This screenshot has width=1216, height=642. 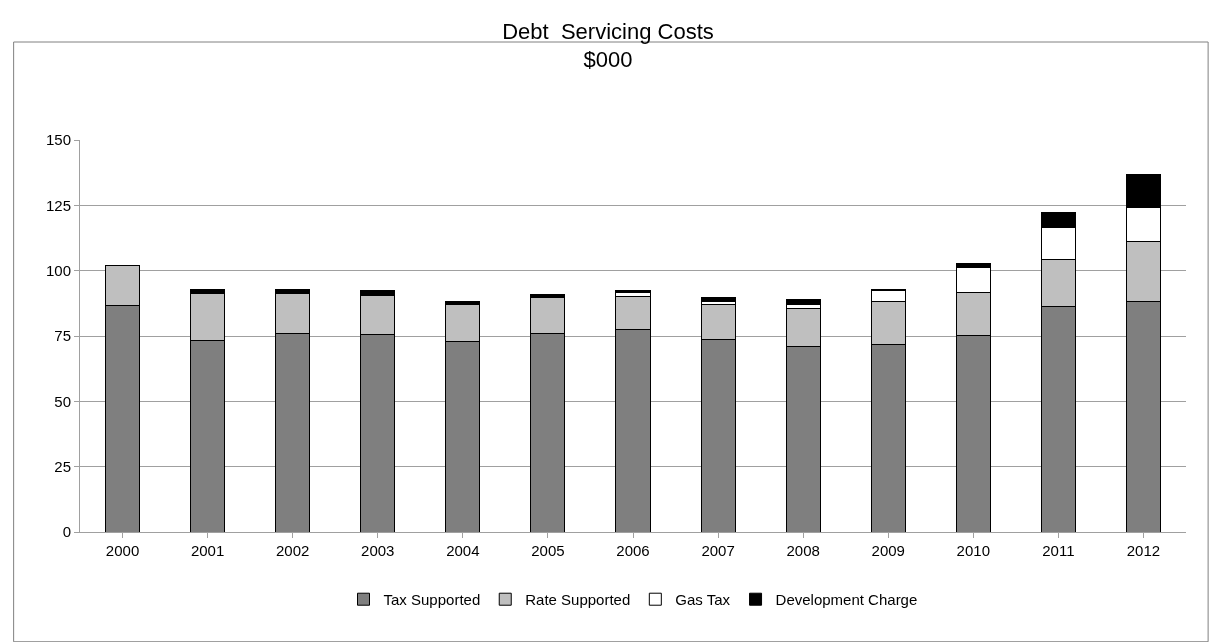 What do you see at coordinates (846, 600) in the screenshot?
I see `legend-label: Development Charge` at bounding box center [846, 600].